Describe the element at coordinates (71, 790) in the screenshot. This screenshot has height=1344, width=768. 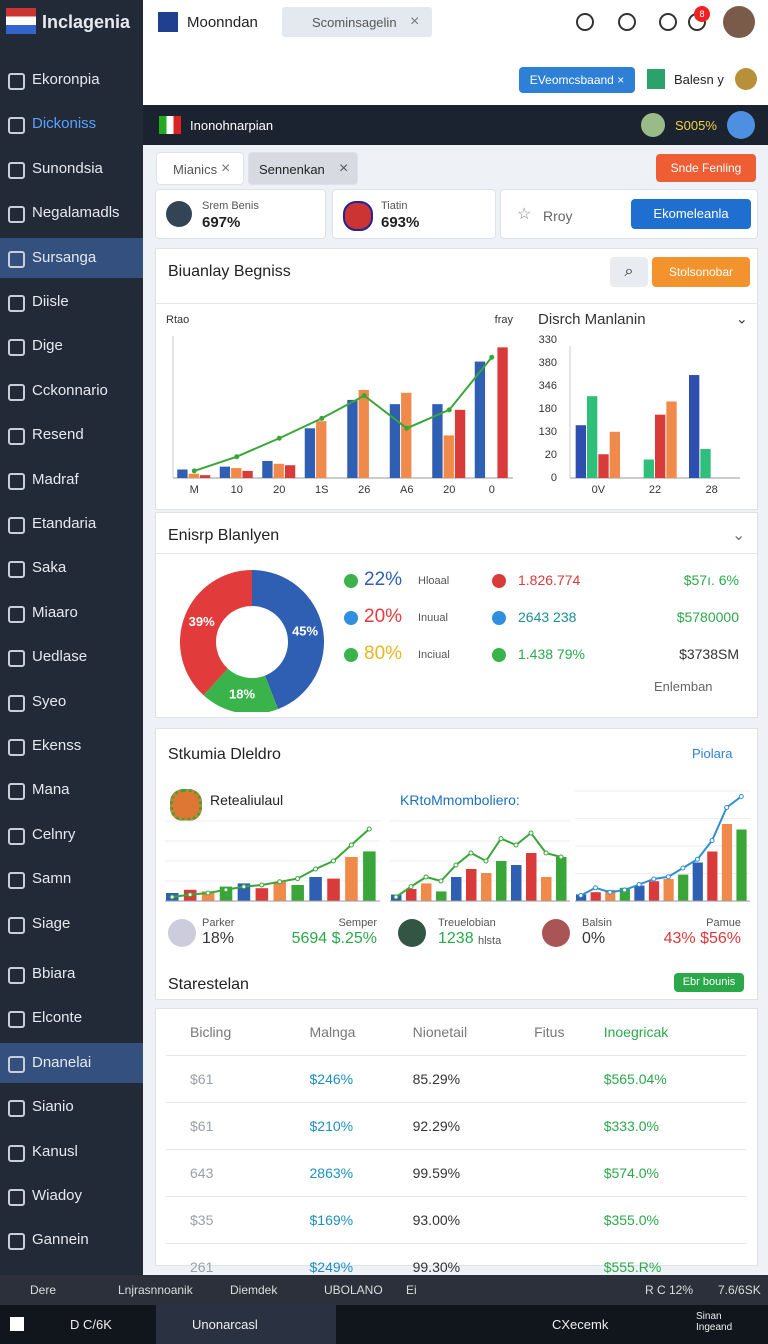
I see `sidebar-item: Mana` at that location.